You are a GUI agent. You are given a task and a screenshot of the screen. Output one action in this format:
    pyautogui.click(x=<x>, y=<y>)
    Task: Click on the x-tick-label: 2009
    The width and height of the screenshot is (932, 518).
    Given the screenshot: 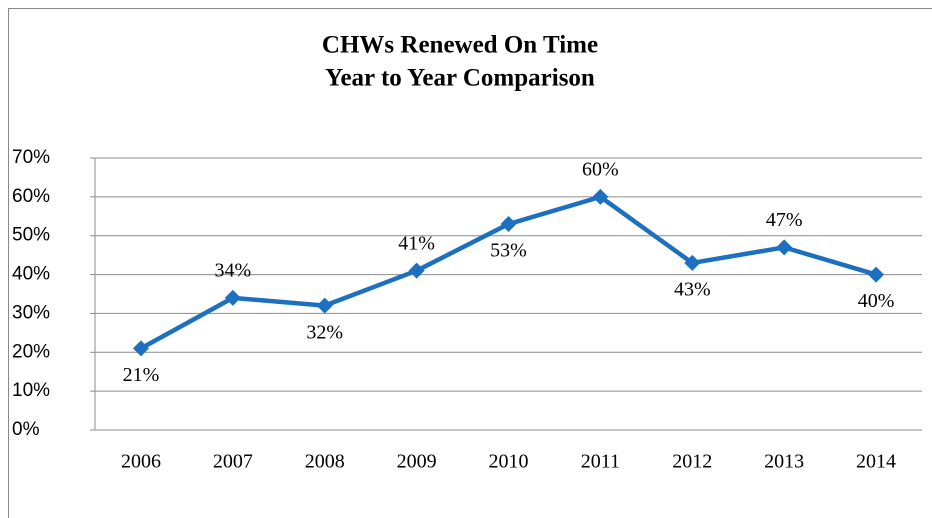 What is the action you would take?
    pyautogui.click(x=417, y=462)
    